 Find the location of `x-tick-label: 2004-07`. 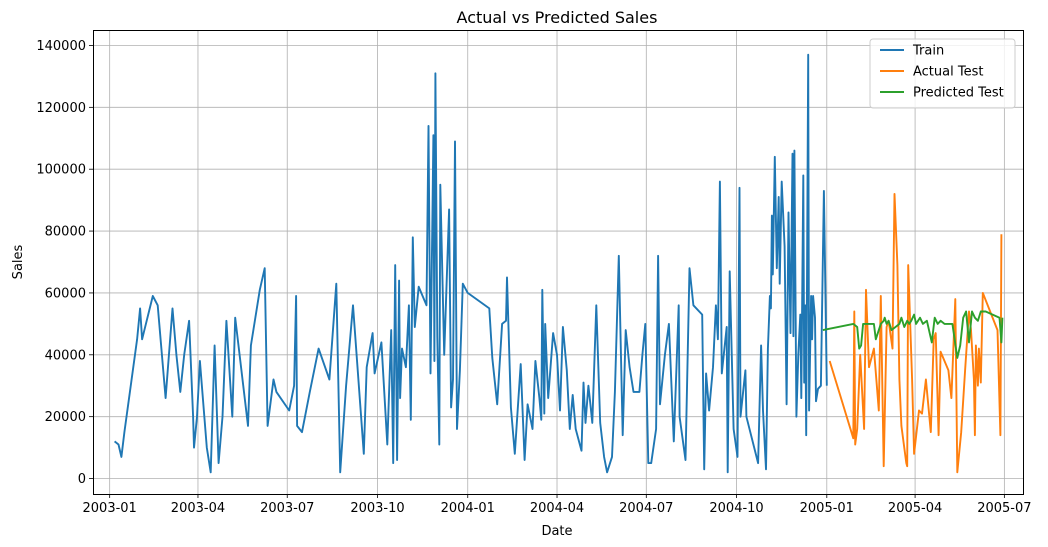

x-tick-label: 2004-07 is located at coordinates (646, 508).